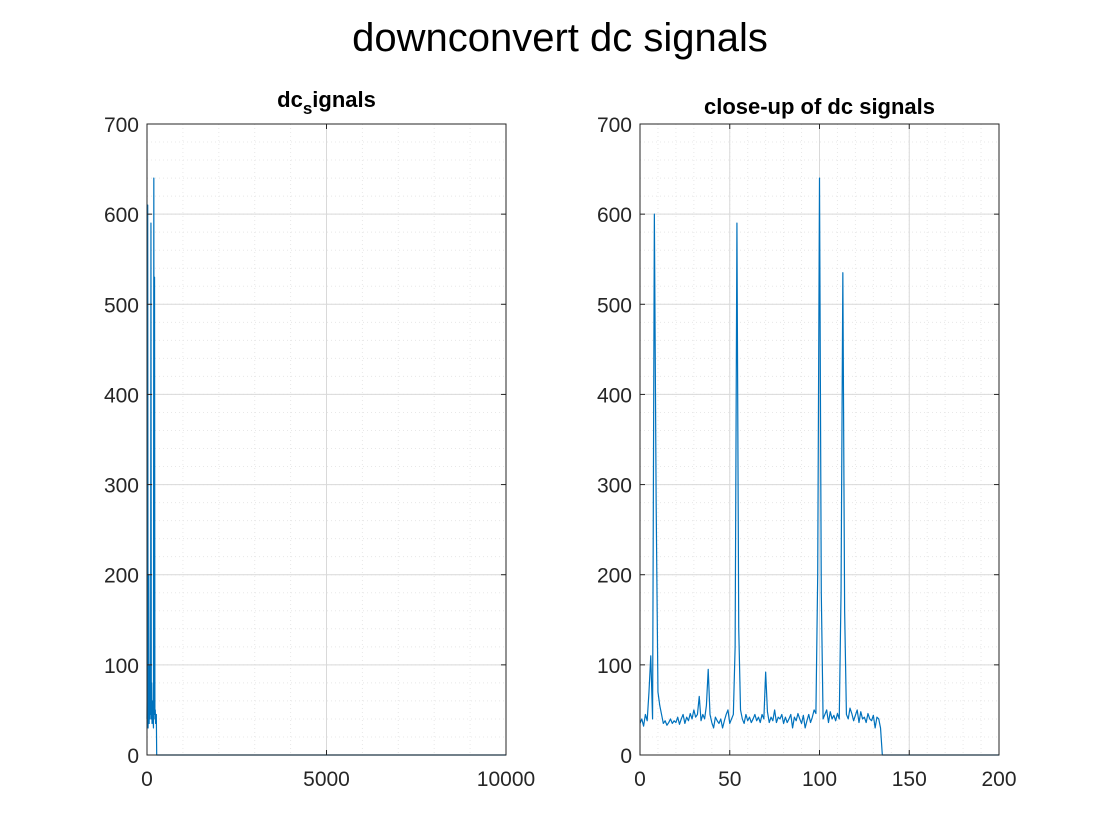  What do you see at coordinates (506, 779) in the screenshot?
I see `x-tick-label: 10000` at bounding box center [506, 779].